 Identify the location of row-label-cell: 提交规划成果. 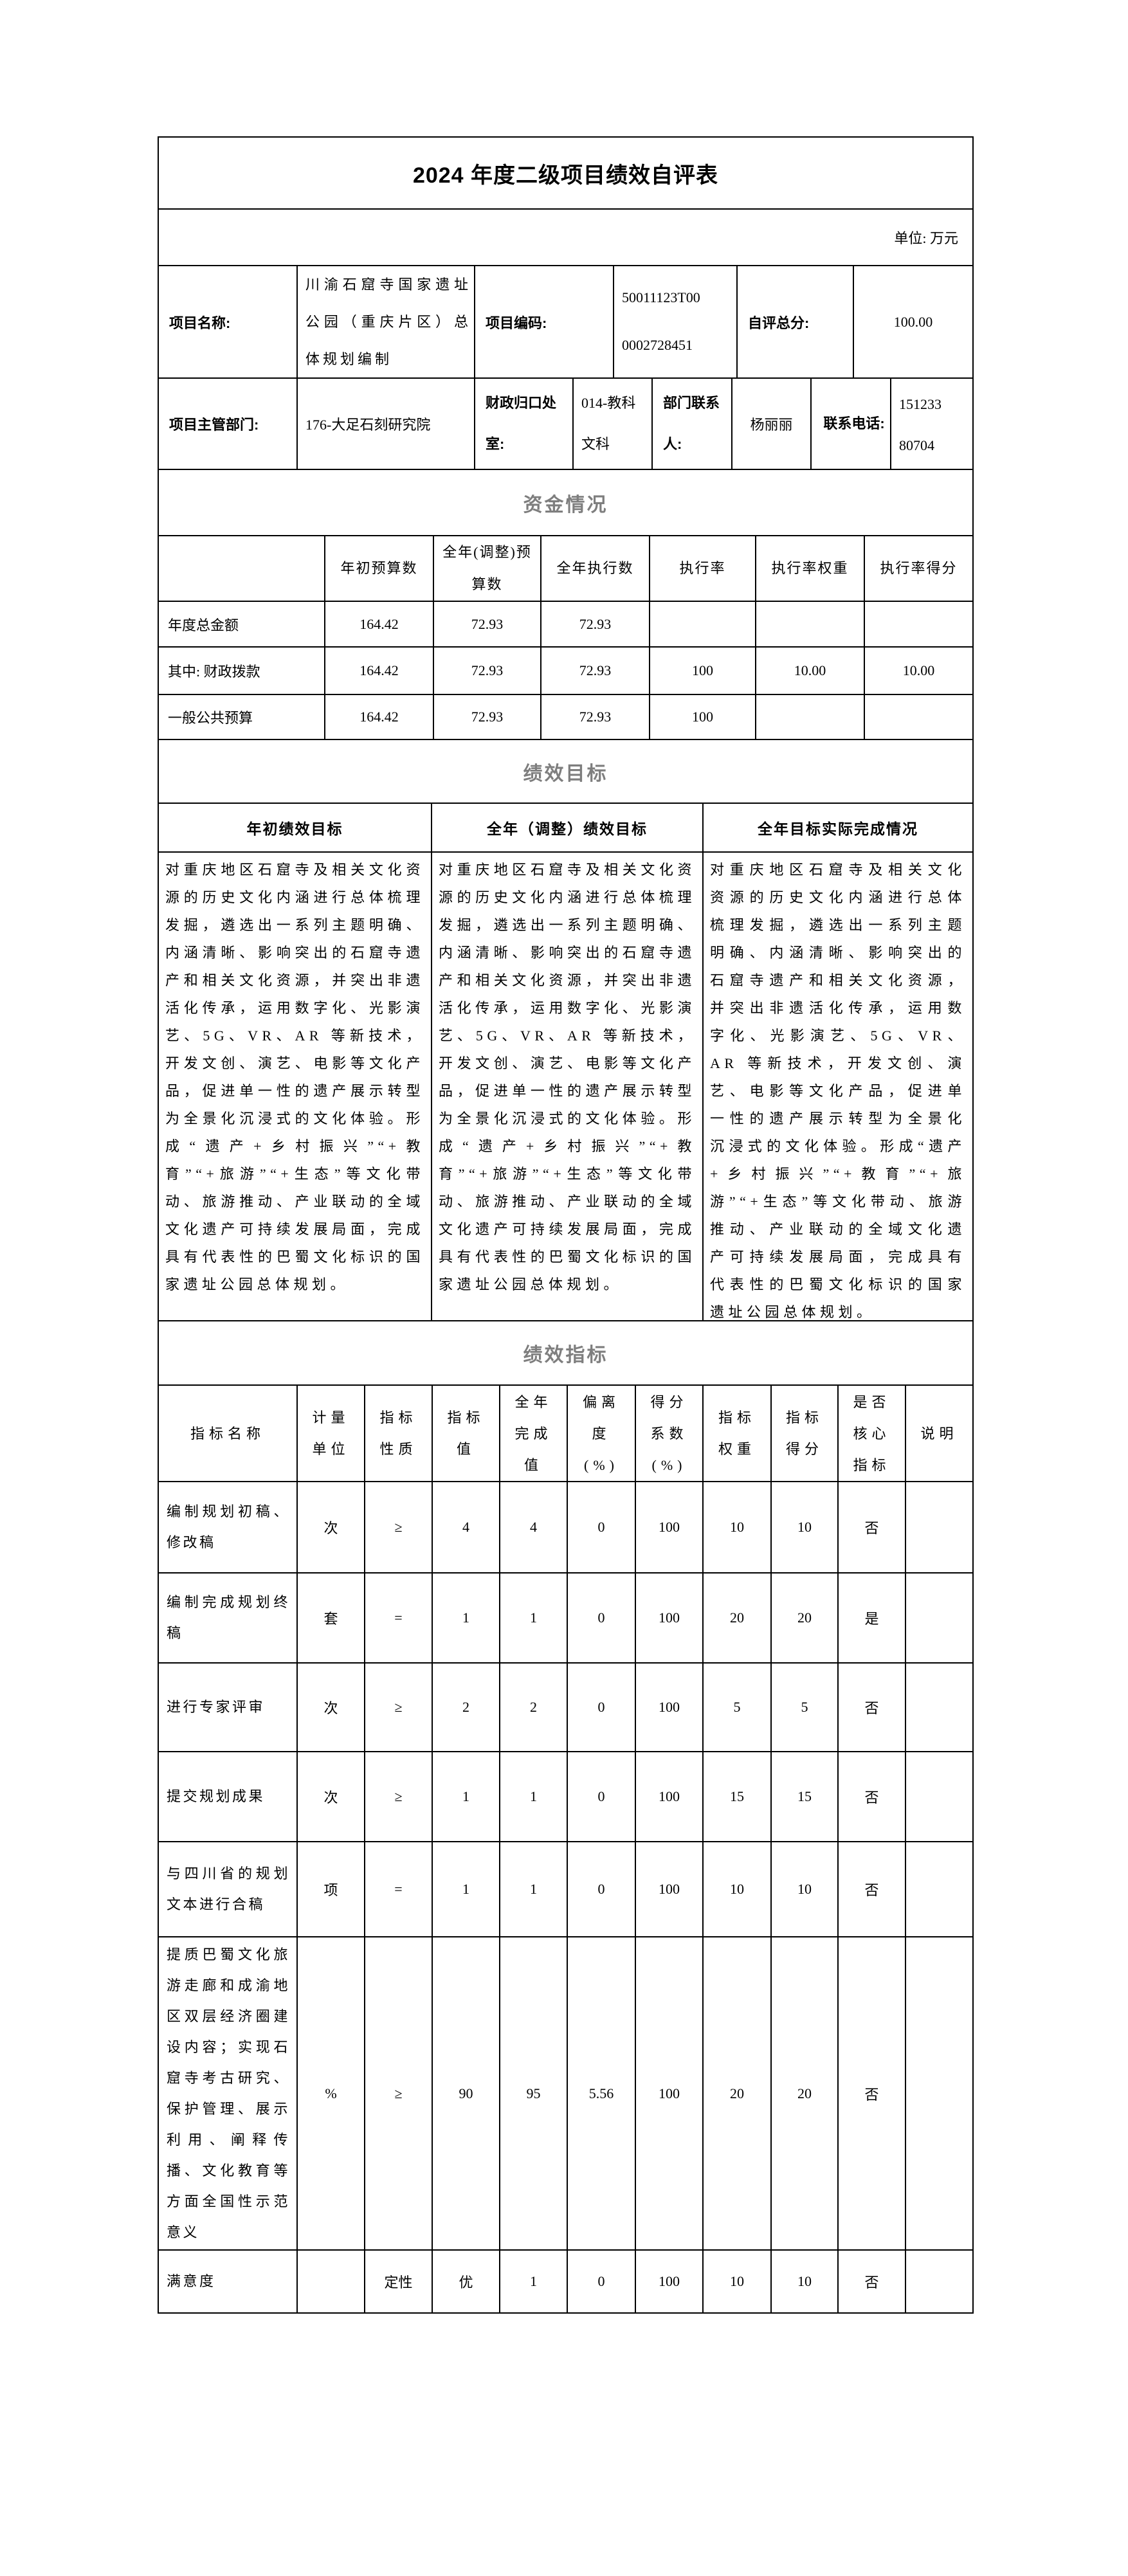
(217, 1796).